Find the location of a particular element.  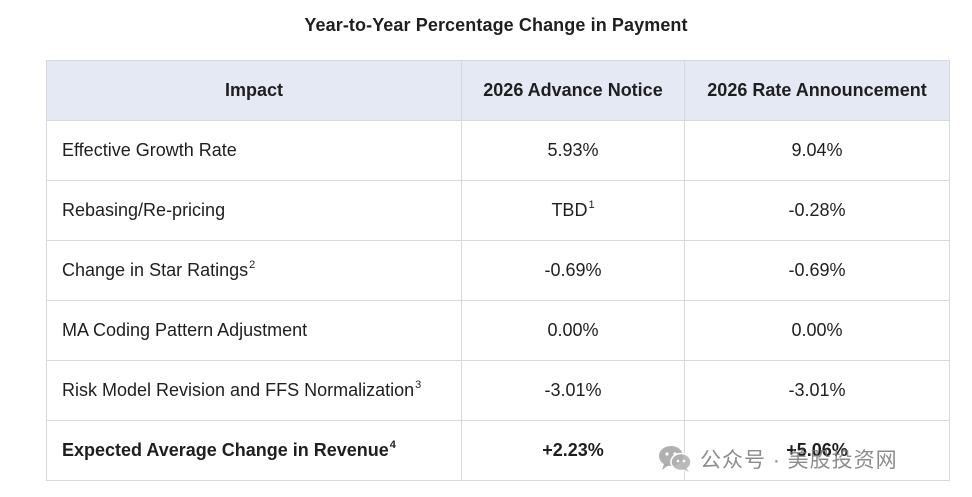

impact-cell: Rebasing/Re-pricing is located at coordinates (254, 210).